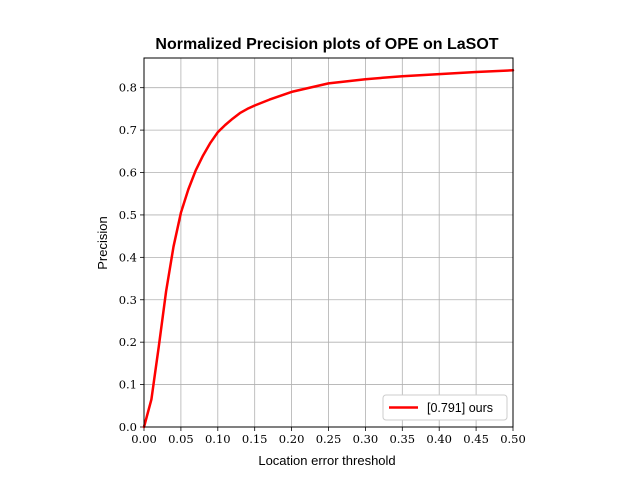  I want to click on x-tick-label: 0.10, so click(218, 439).